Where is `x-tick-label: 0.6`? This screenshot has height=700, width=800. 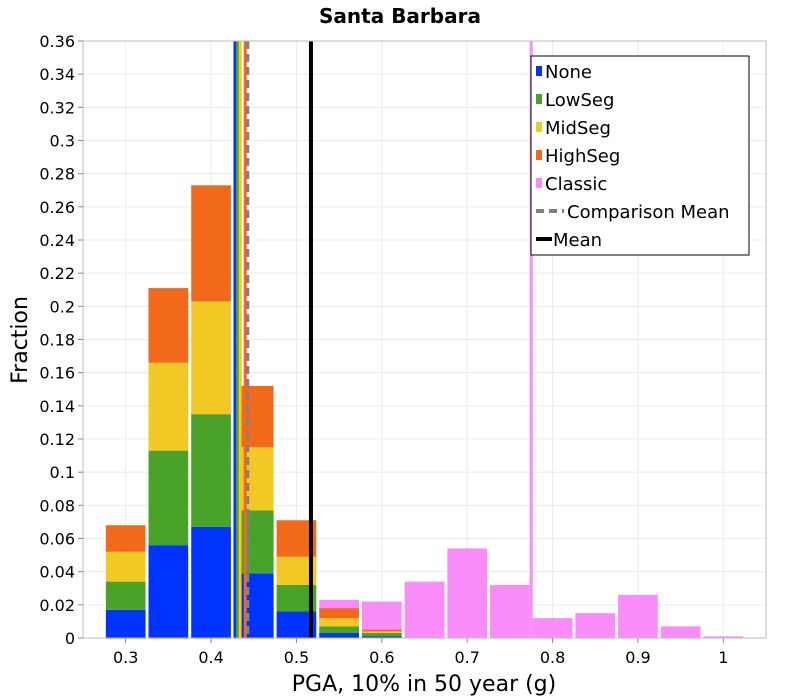
x-tick-label: 0.6 is located at coordinates (381, 657).